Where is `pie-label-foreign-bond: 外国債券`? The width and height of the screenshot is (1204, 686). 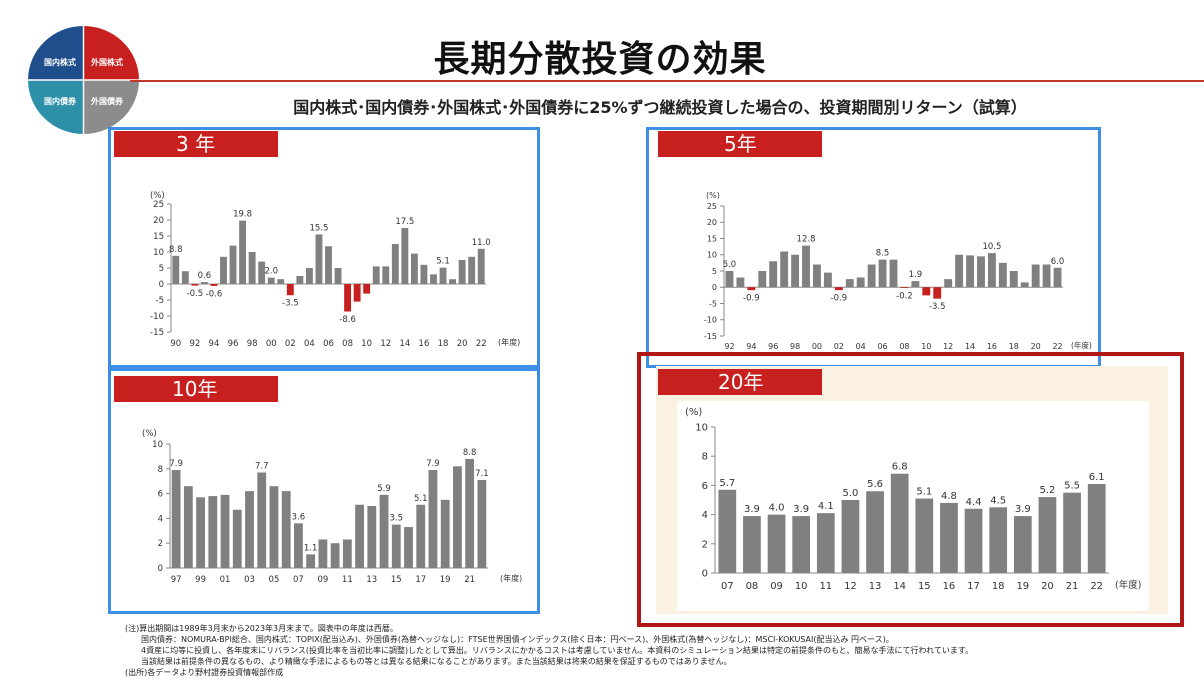 pie-label-foreign-bond: 外国債券 is located at coordinates (107, 101).